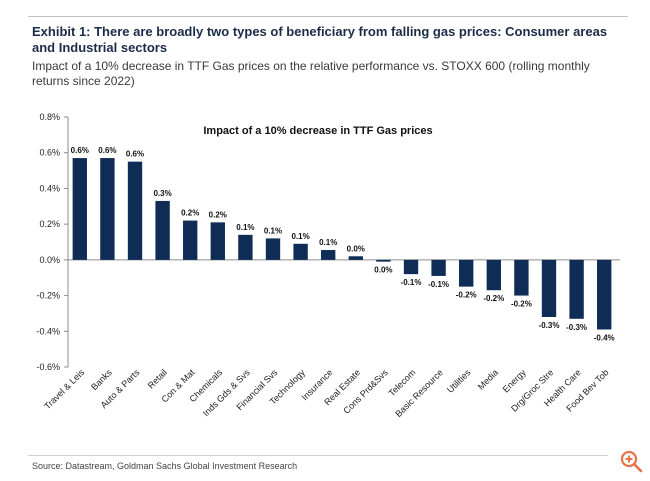 This screenshot has height=481, width=650. What do you see at coordinates (162, 193) in the screenshot?
I see `data-label: 0.3%` at bounding box center [162, 193].